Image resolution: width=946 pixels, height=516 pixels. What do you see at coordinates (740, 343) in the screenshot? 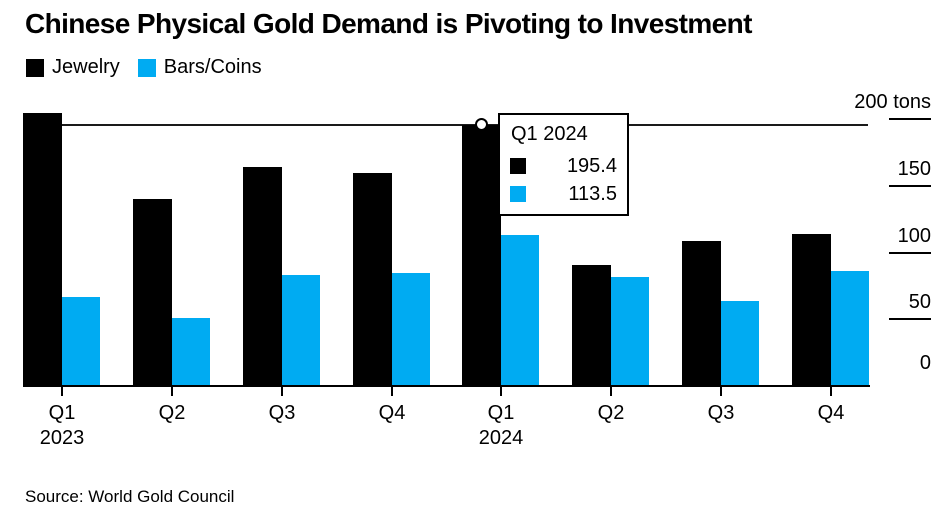
I see `bar-bars-coins-q3-2024` at bounding box center [740, 343].